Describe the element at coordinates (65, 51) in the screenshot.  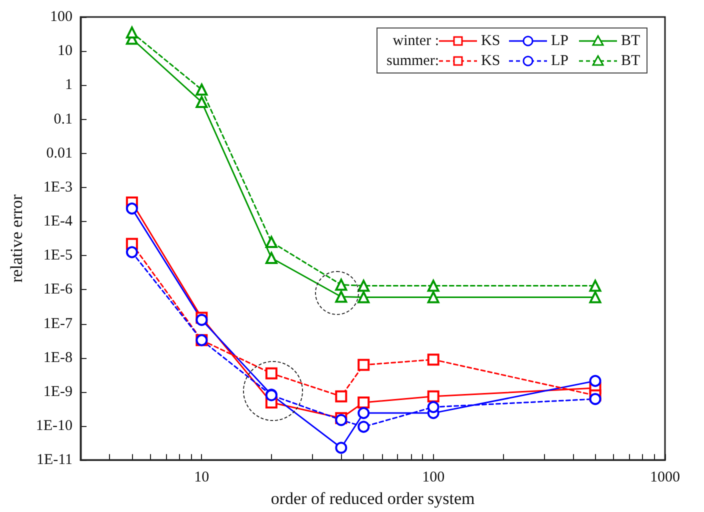
I see `y-tick-label: 10` at that location.